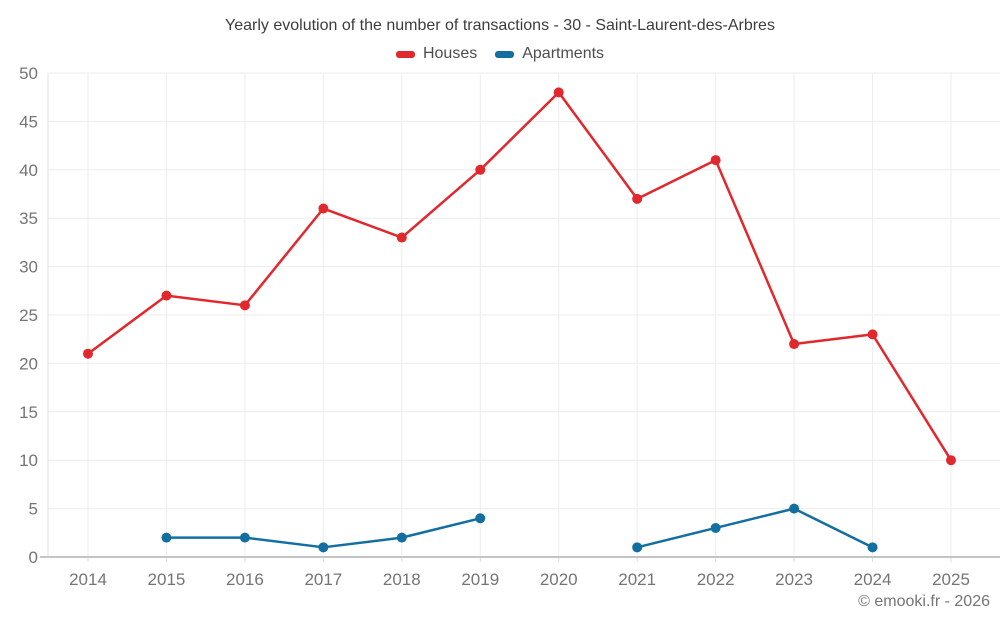 Image resolution: width=1000 pixels, height=625 pixels. What do you see at coordinates (28, 267) in the screenshot?
I see `y-tick-label: 30` at bounding box center [28, 267].